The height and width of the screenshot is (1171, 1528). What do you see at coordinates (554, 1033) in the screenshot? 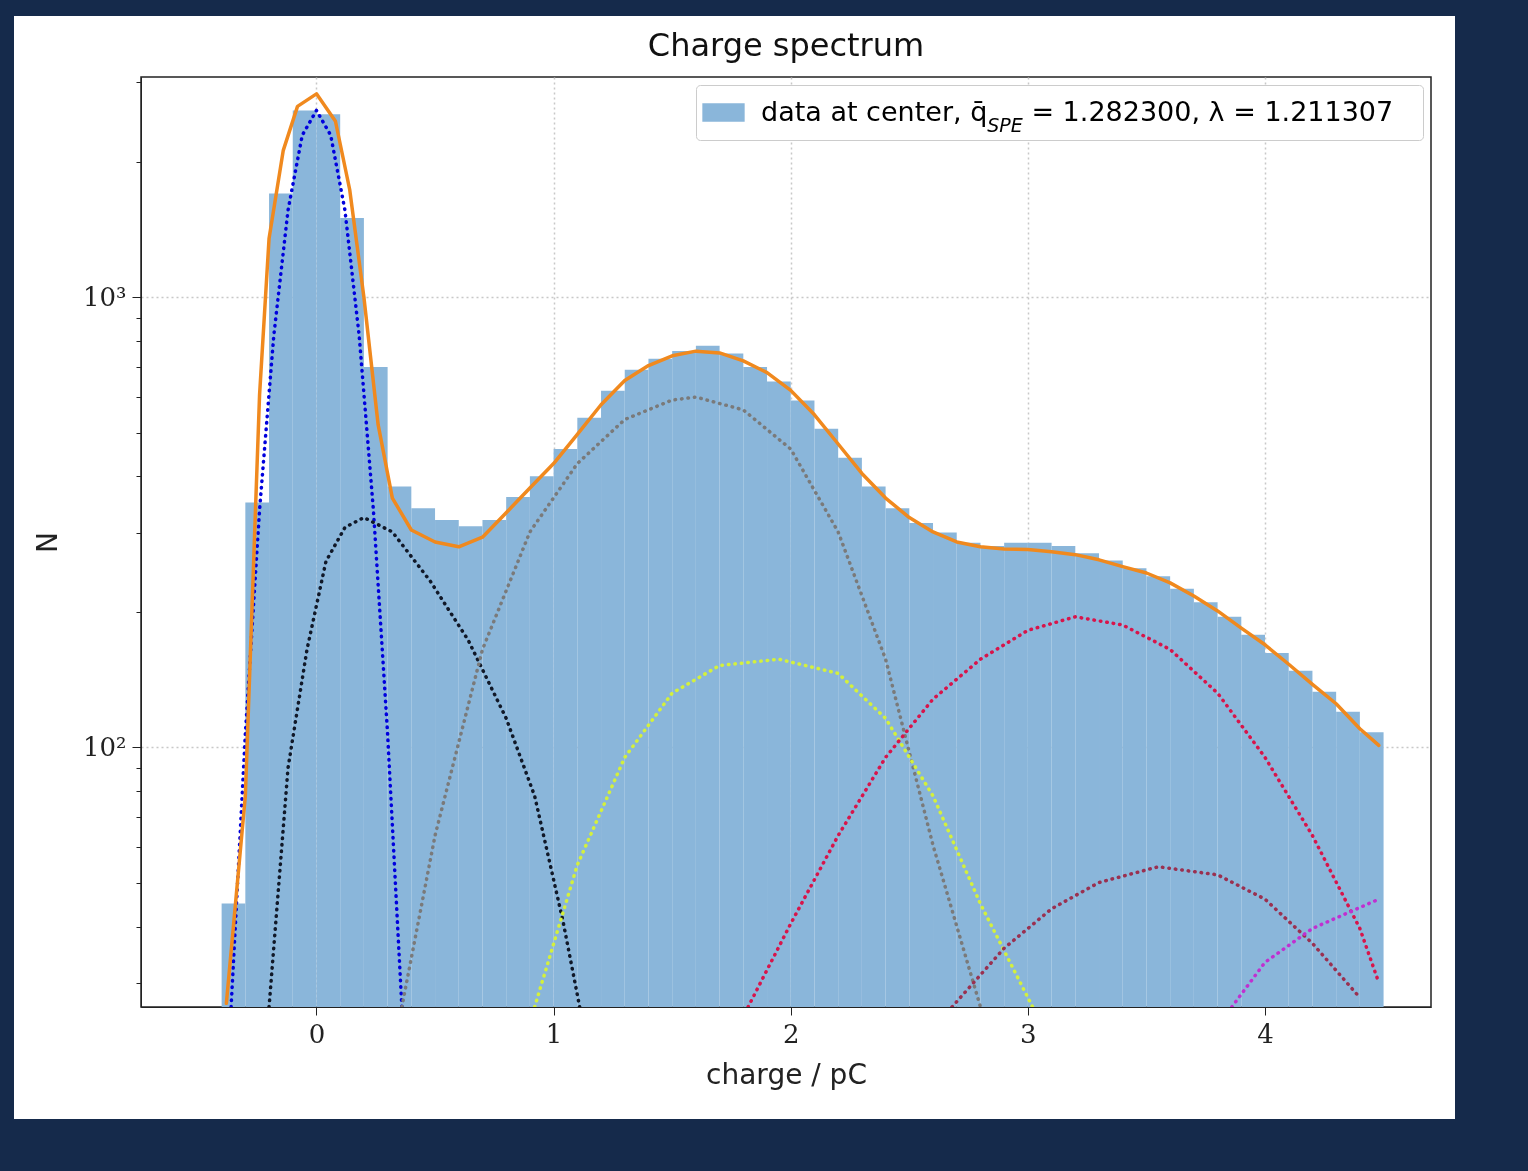
I see `x-tick-label: 1` at bounding box center [554, 1033].